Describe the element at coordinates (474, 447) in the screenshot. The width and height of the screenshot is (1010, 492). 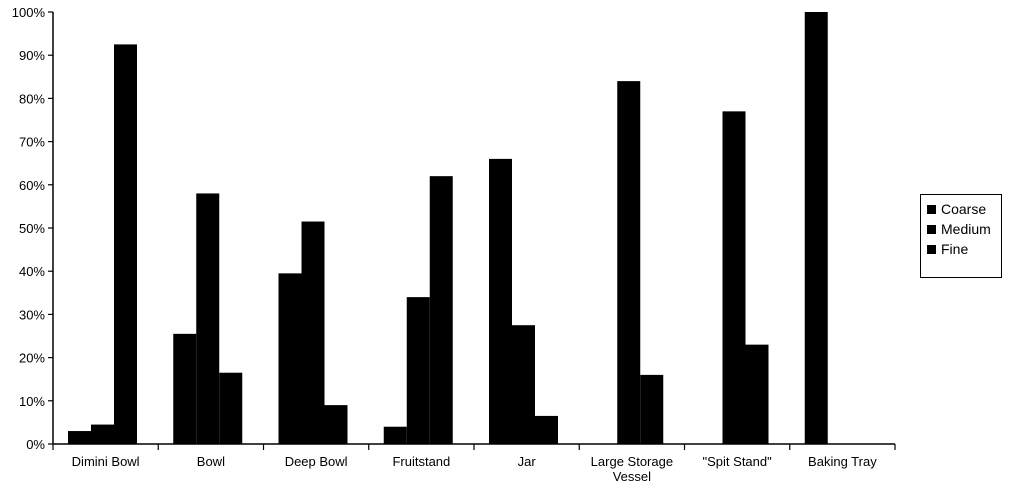
I see `x-axis-ticks` at that location.